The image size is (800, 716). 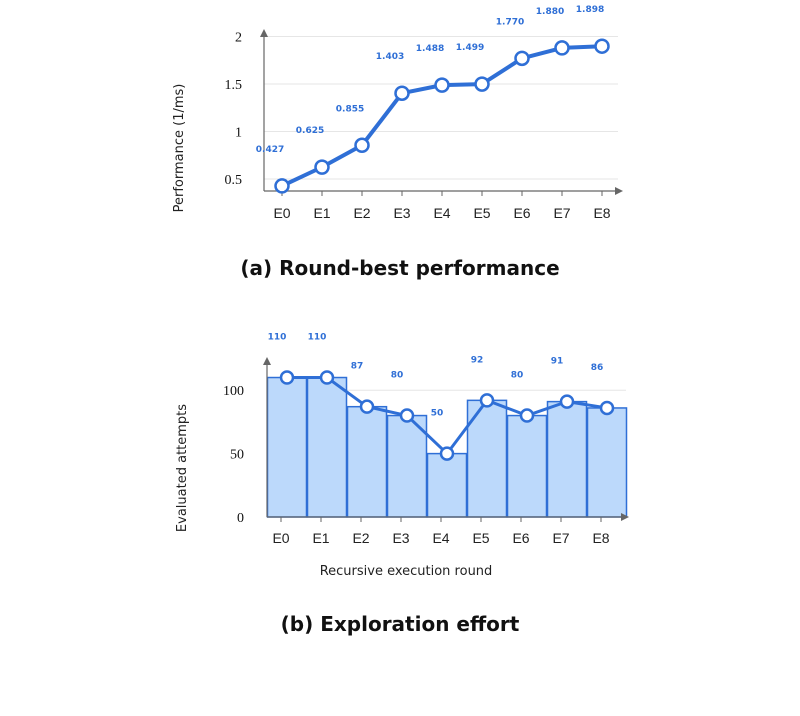 I want to click on data-label: 87, so click(x=357, y=367).